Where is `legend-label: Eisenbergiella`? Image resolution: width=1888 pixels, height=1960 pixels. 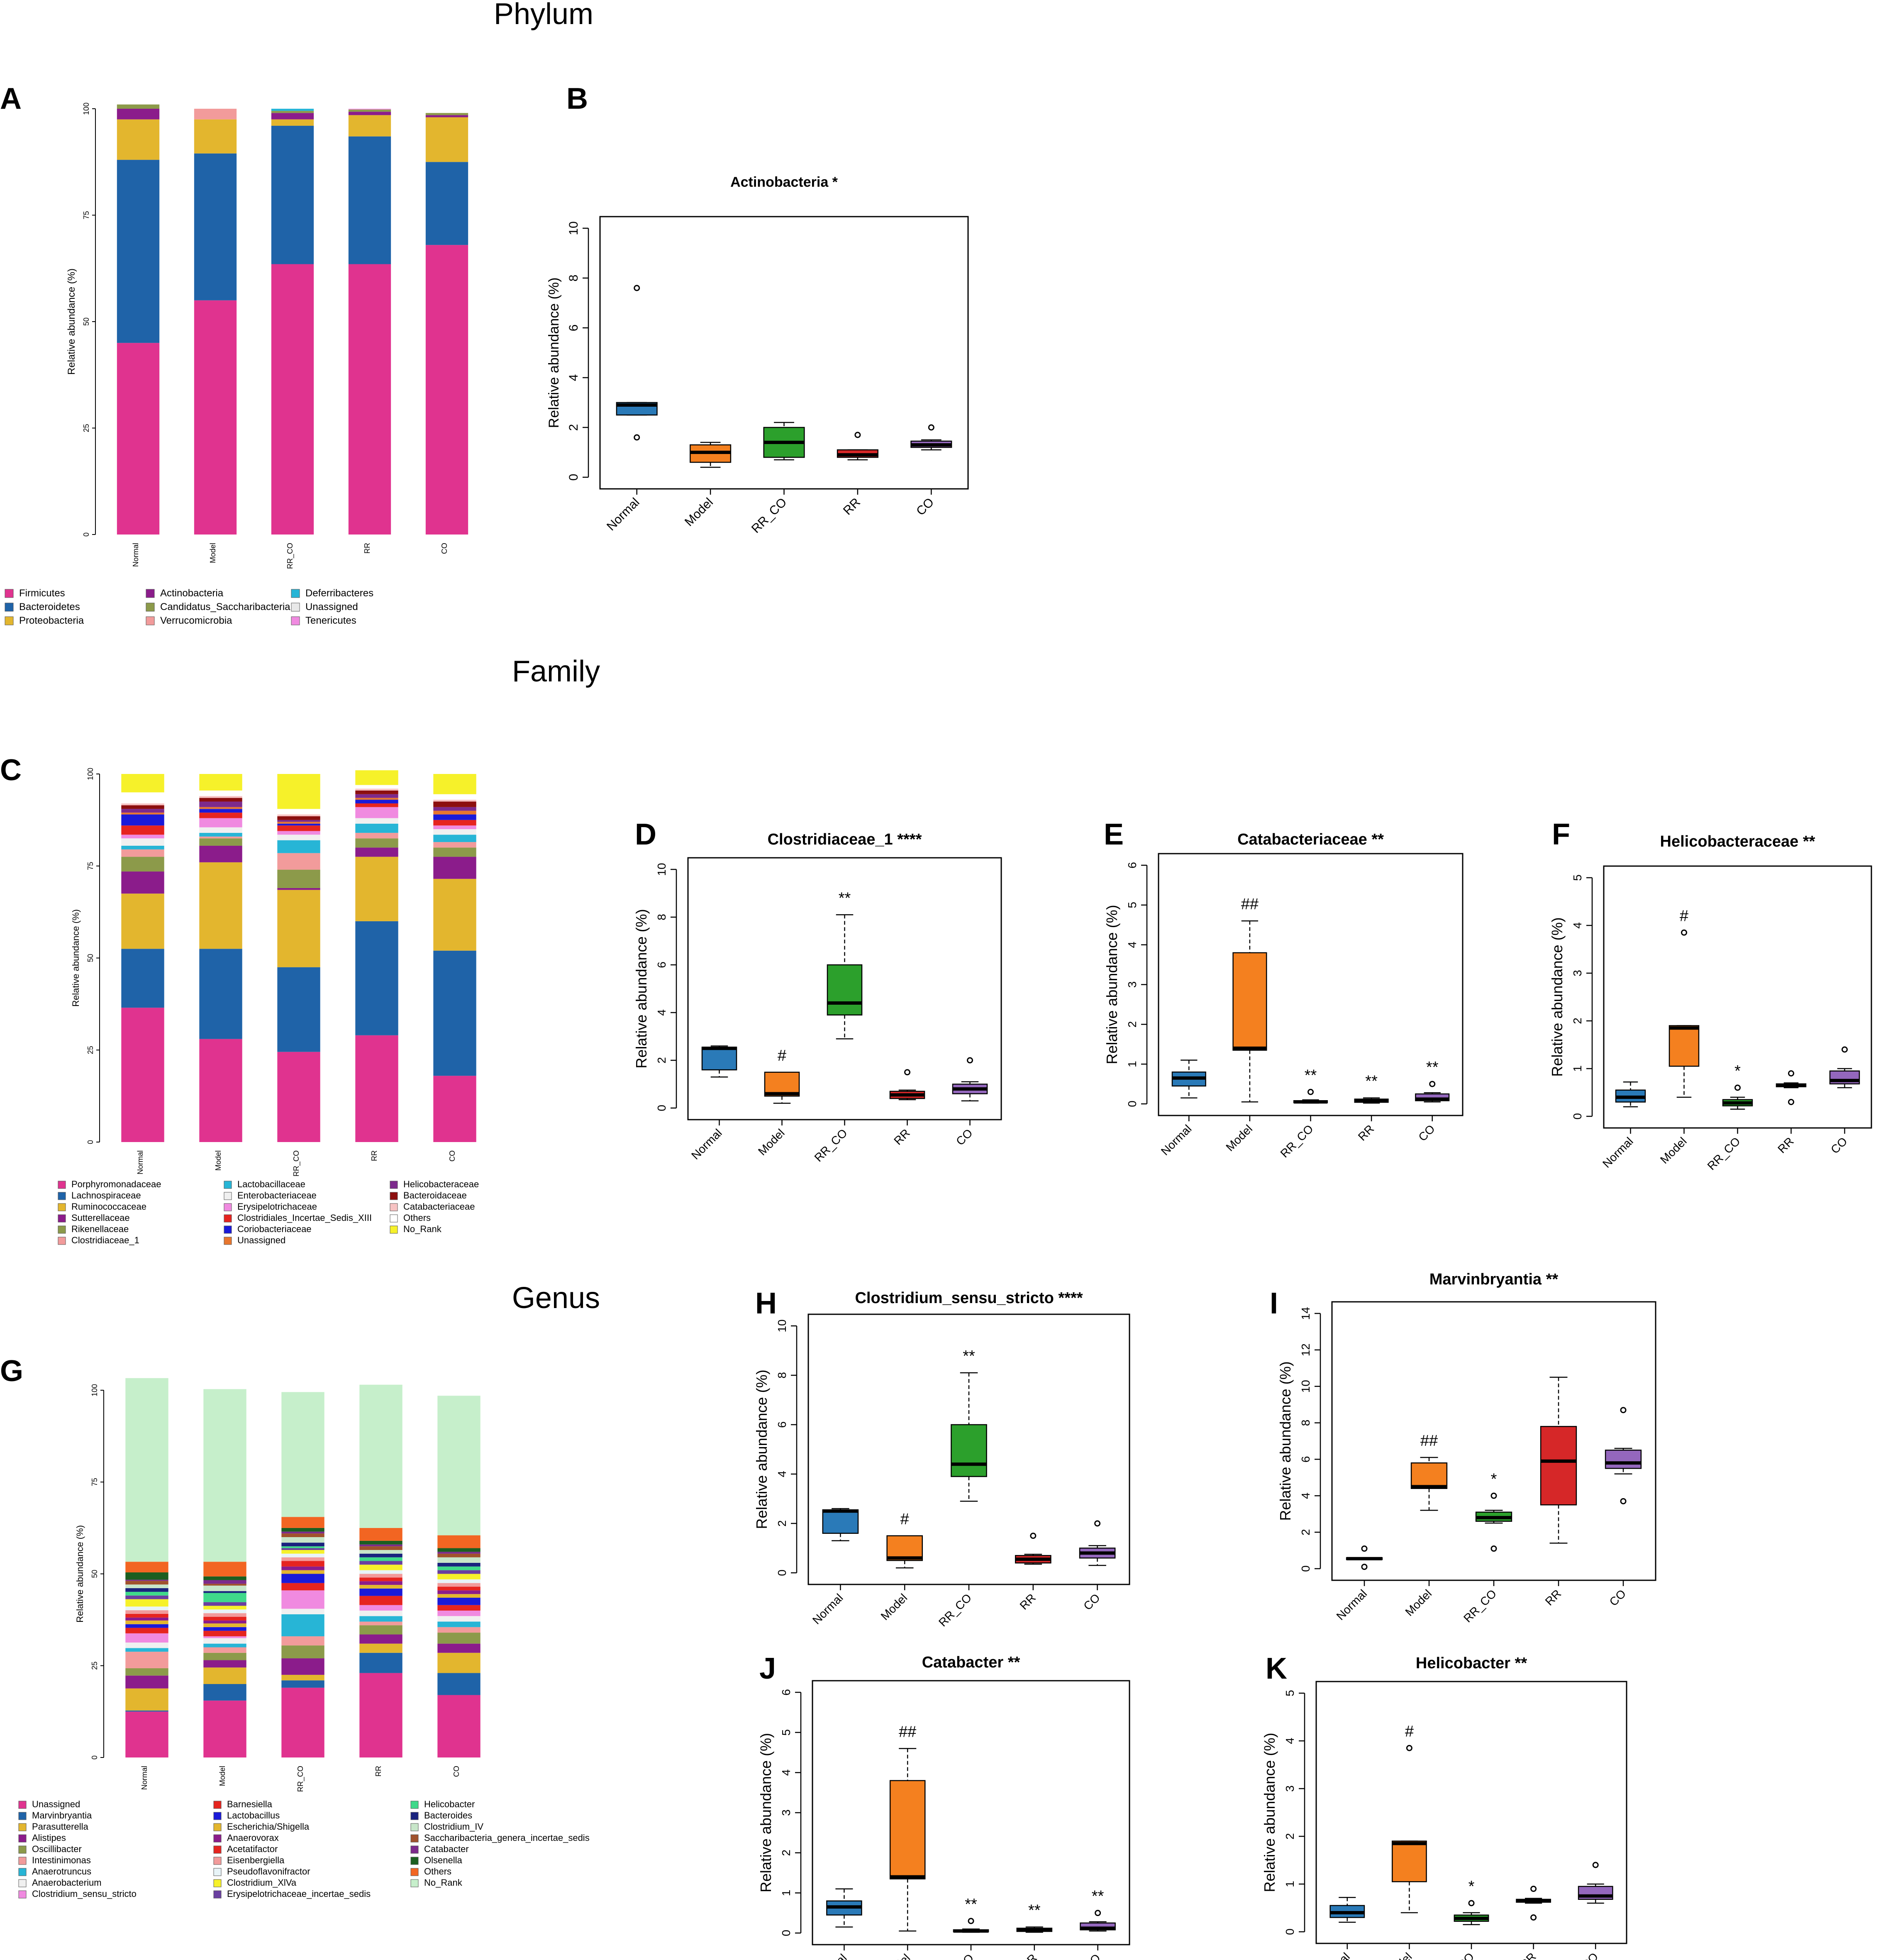 legend-label: Eisenbergiella is located at coordinates (256, 1860).